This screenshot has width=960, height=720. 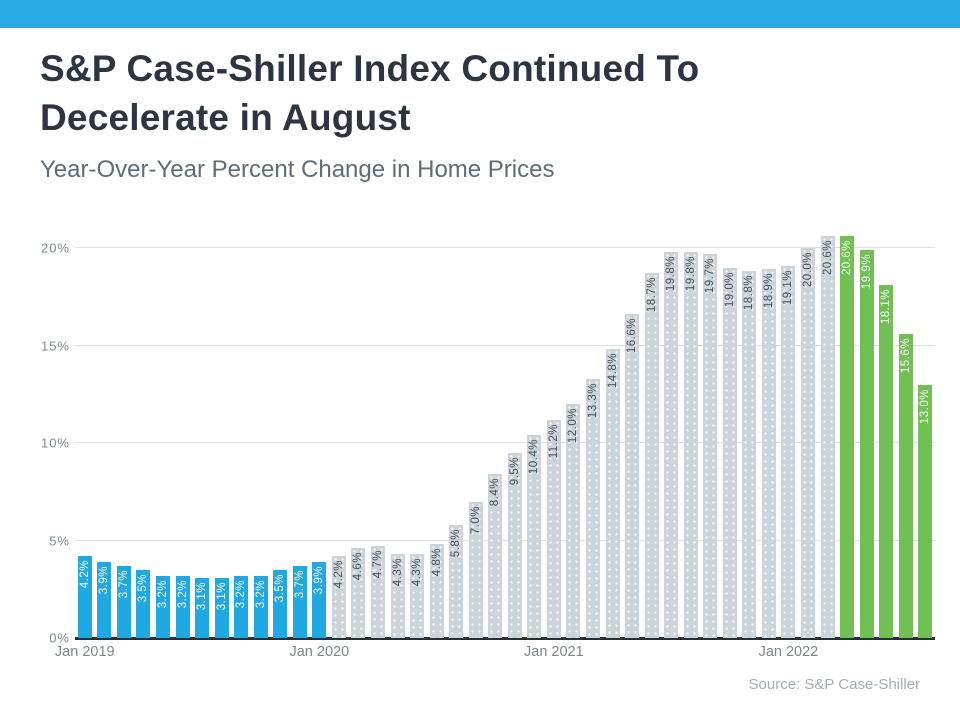 I want to click on bar-may-2022: 19.9%, so click(x=866, y=443).